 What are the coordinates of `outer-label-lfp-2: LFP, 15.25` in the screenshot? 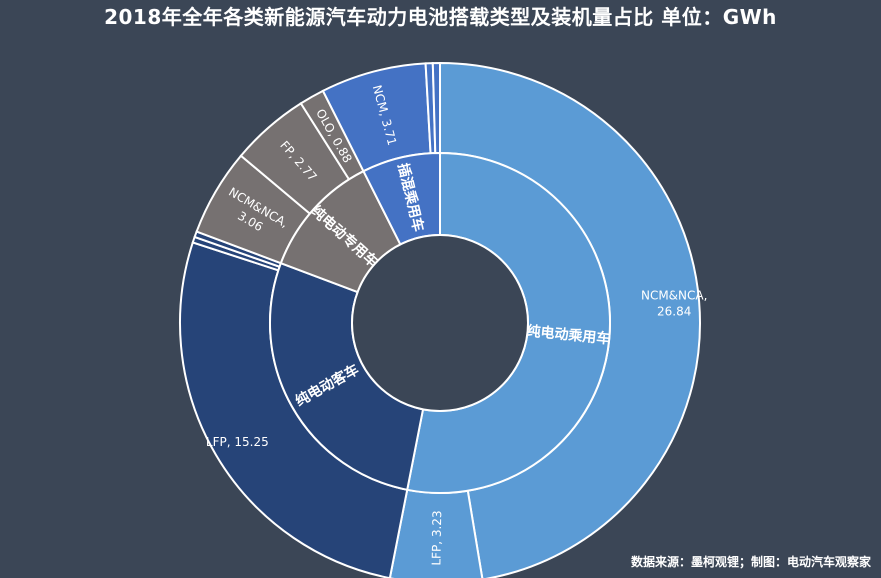 It's located at (237, 442).